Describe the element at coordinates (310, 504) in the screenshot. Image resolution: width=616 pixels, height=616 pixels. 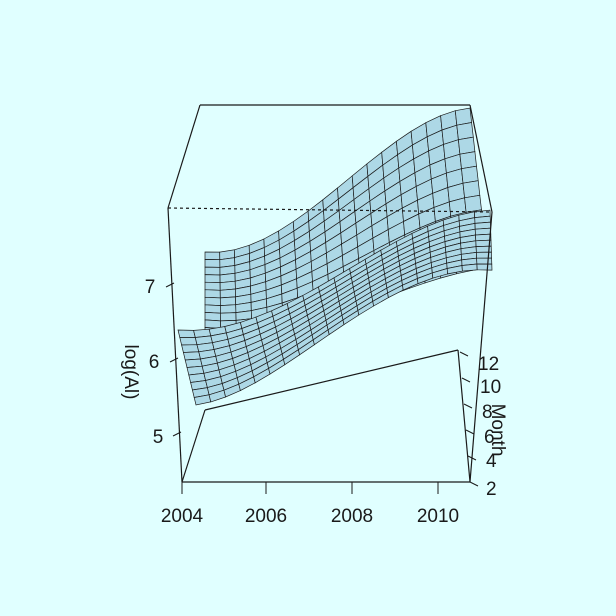
I see `x-axis: 2004 2006 2008 2010` at that location.